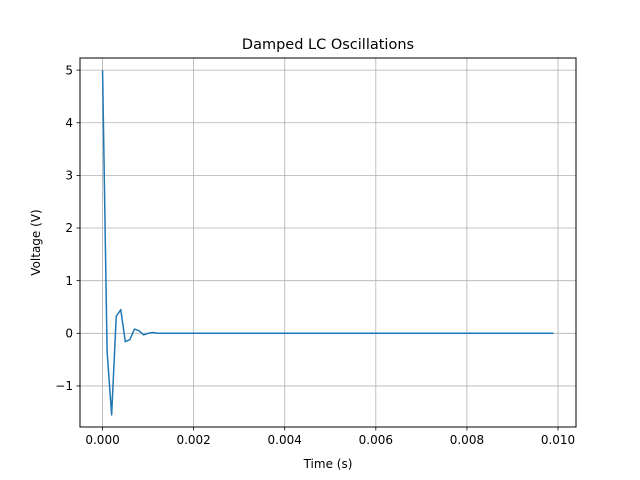 The image size is (640, 480). I want to click on y-axis-label: Voltage (V), so click(36, 242).